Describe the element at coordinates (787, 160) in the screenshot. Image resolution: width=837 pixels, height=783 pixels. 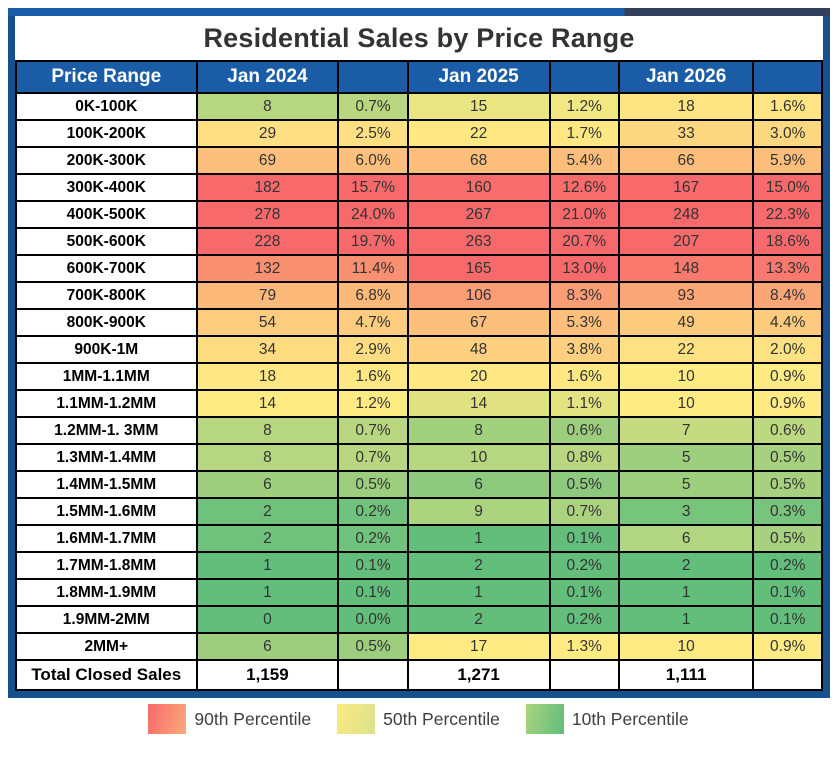
I see `percent-cell: 5.9%` at that location.